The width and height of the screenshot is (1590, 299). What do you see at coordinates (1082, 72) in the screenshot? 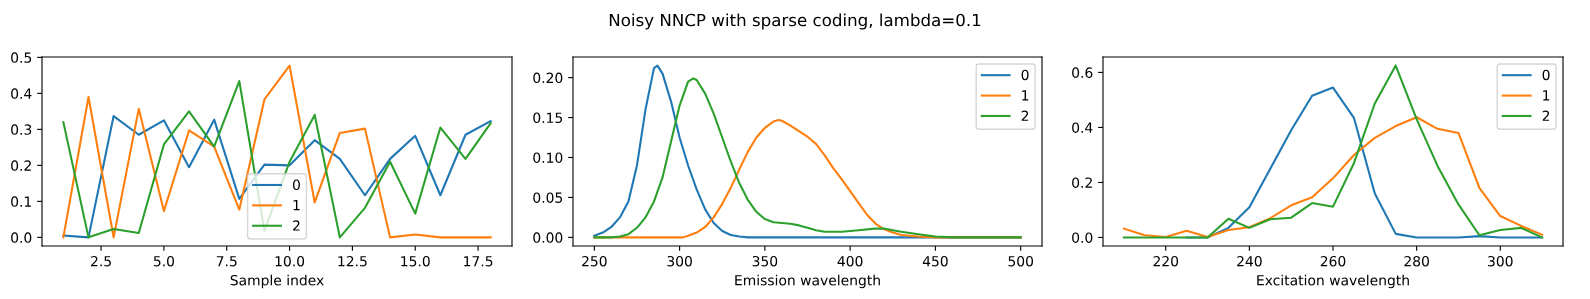
I see `y-tick-label: 0.6` at bounding box center [1082, 72].